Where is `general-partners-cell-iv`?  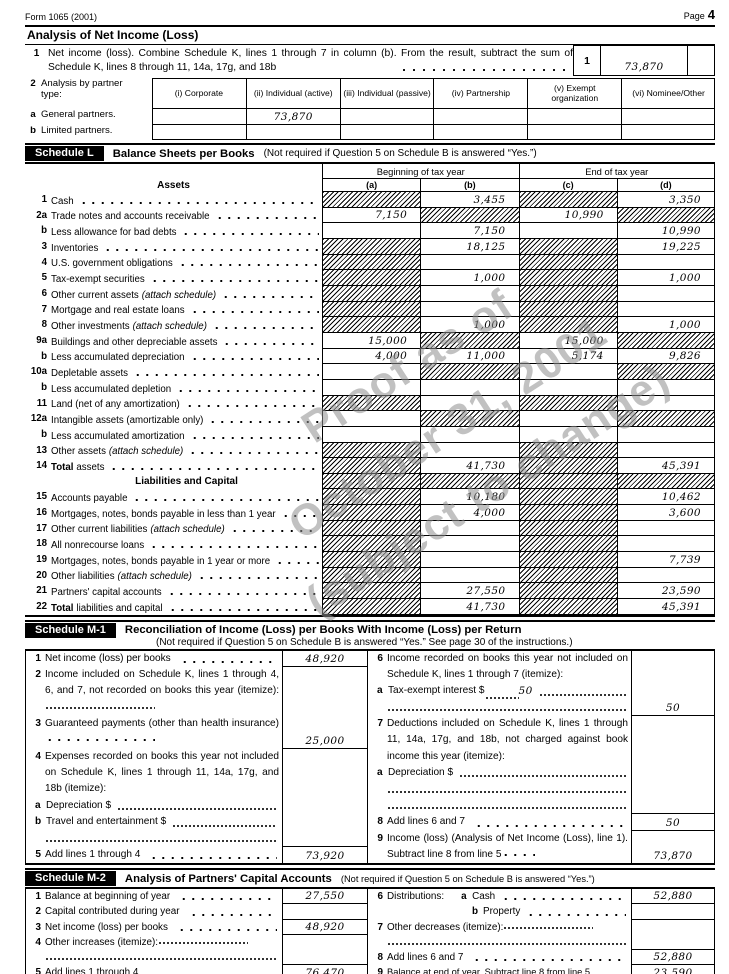
general-partners-cell-iv is located at coordinates (480, 117).